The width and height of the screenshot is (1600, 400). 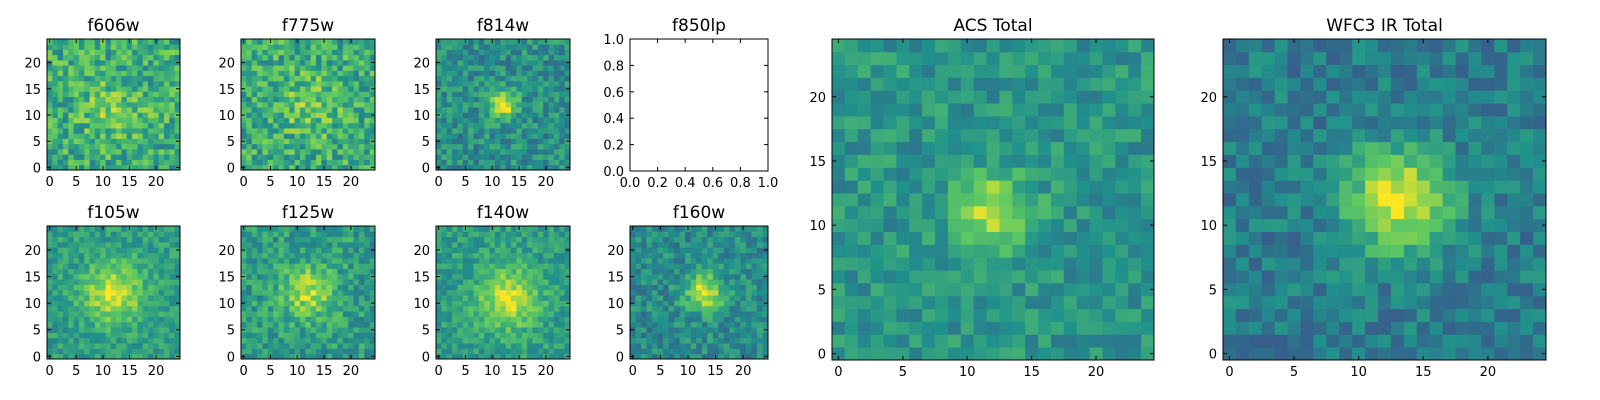 I want to click on x-tick-label: 0, so click(x=439, y=182).